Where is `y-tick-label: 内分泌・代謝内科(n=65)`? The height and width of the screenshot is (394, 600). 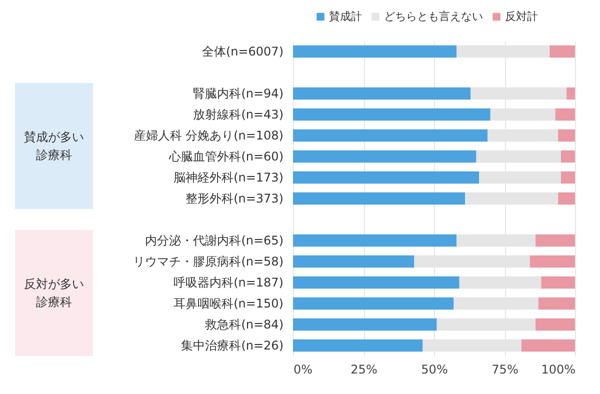
y-tick-label: 内分泌・代謝内科(n=65) is located at coordinates (214, 241).